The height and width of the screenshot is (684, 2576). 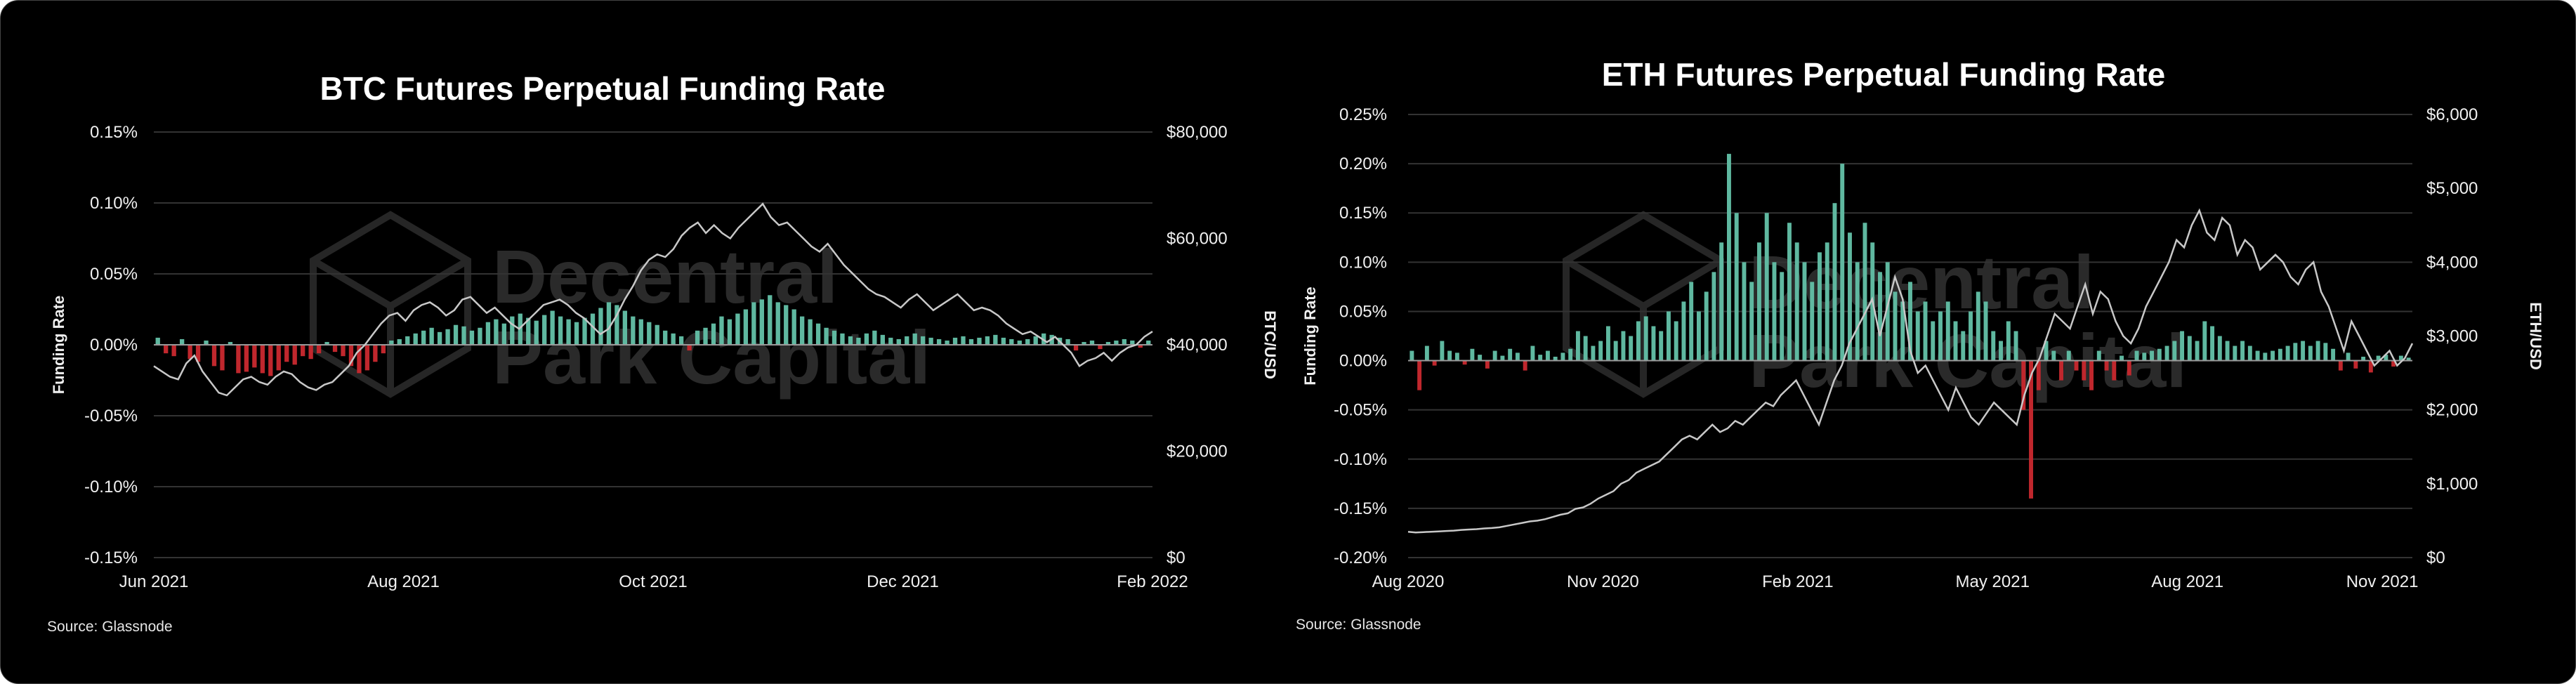 I want to click on y2-tick-label: $0, so click(x=2435, y=557).